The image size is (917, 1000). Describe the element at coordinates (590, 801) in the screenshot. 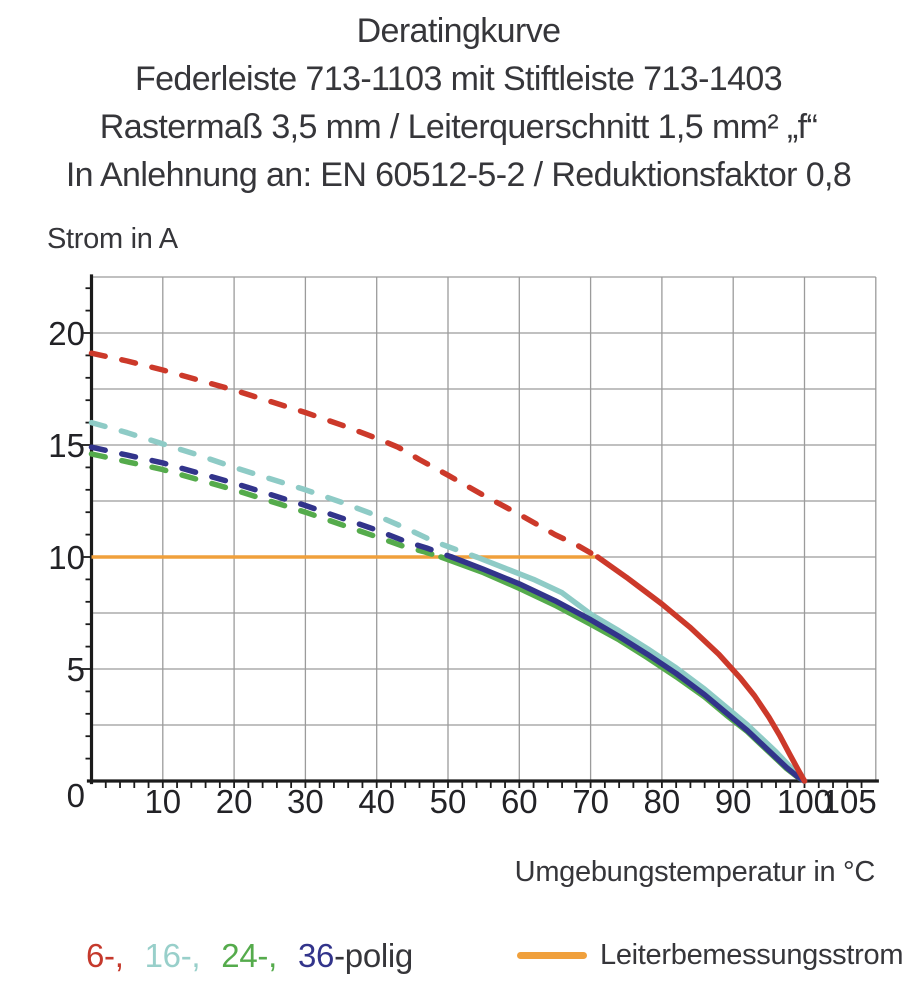

I see `x-tick-label: 70` at that location.